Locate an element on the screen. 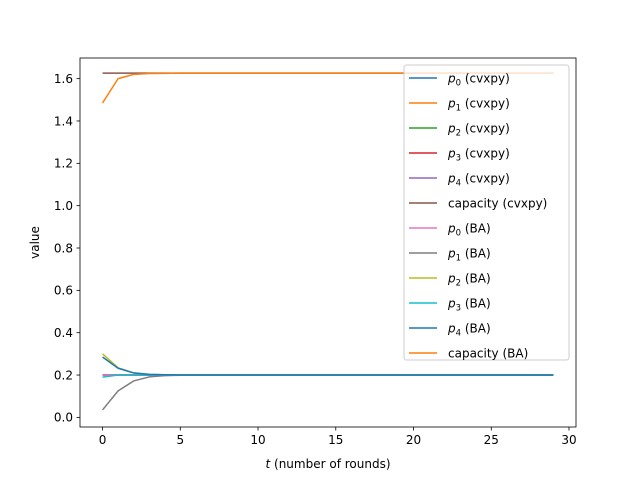 The image size is (640, 480). x-tick-label: 25 is located at coordinates (491, 440).